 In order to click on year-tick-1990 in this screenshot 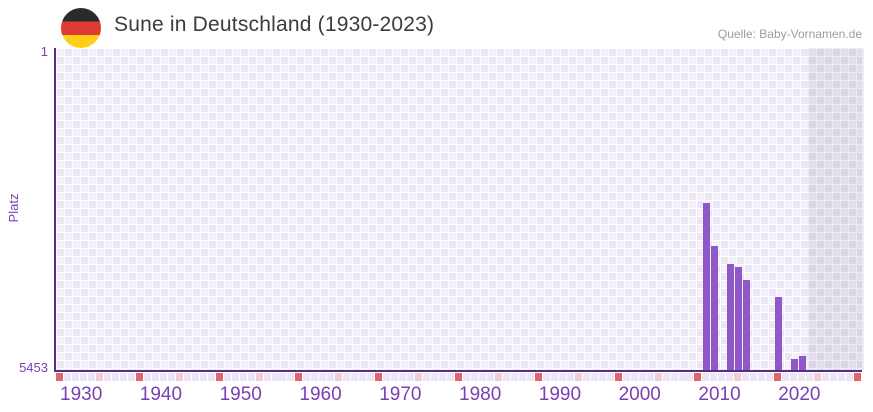, I will do `click(538, 377)`.